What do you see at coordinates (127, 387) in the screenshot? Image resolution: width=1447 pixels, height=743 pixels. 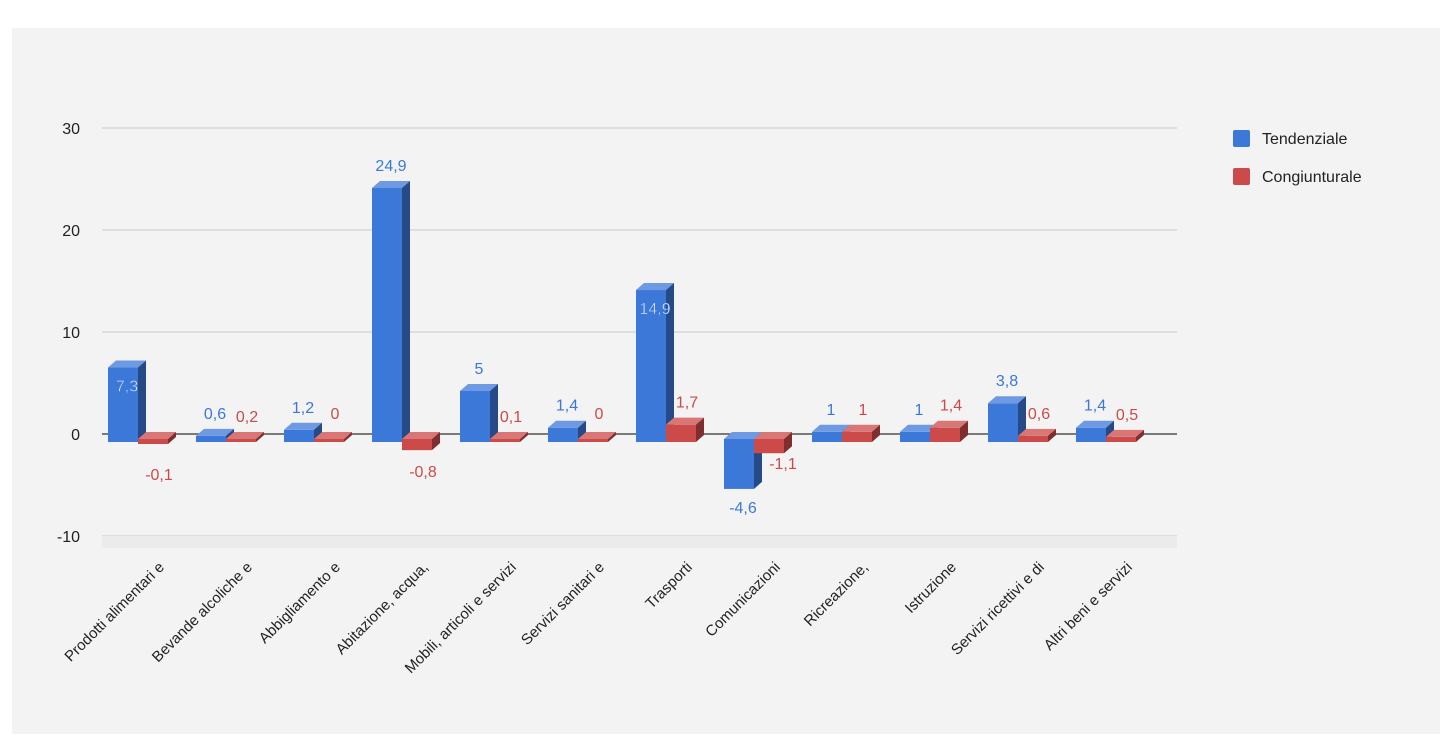 I see `data-label-tendenziale: 7,3` at bounding box center [127, 387].